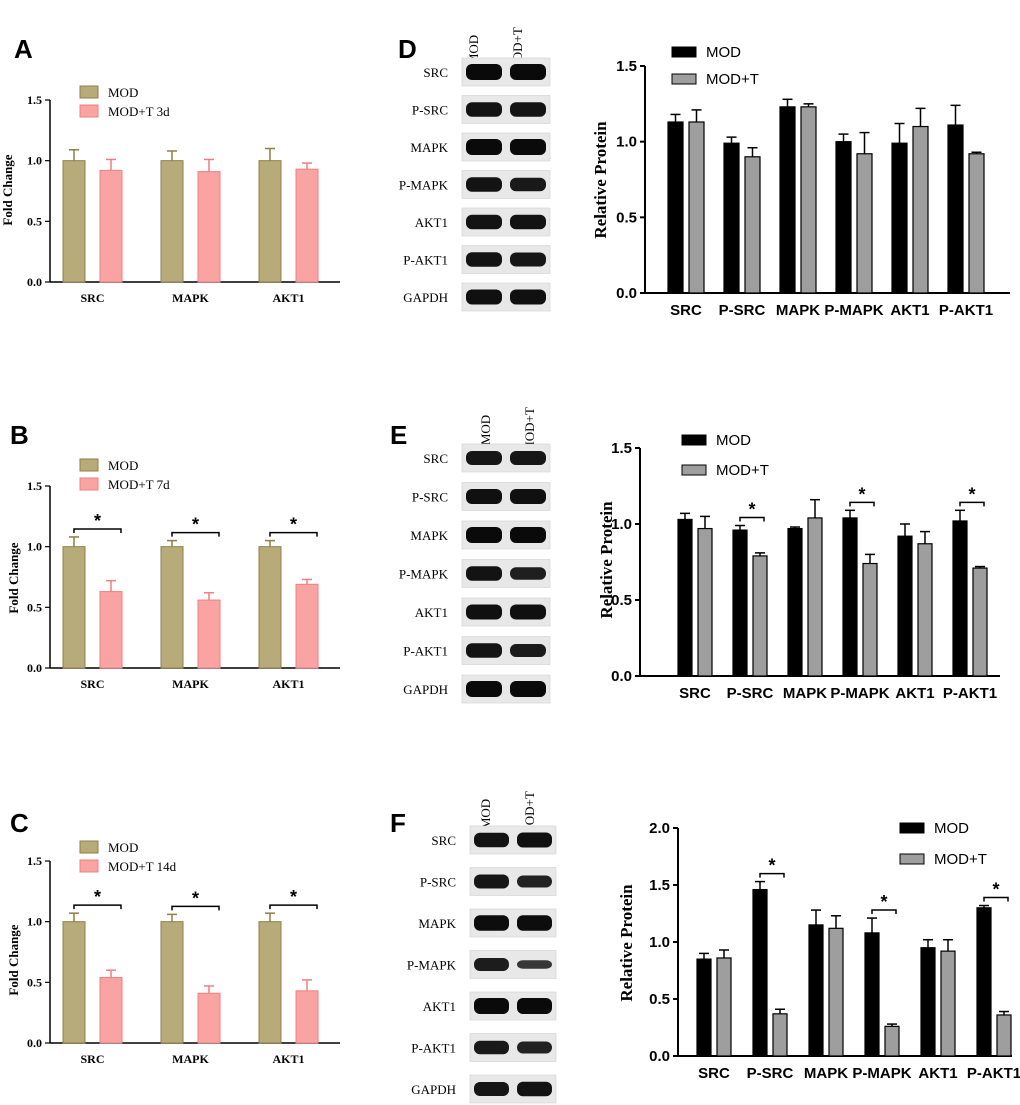  Describe the element at coordinates (861, 494) in the screenshot. I see `chart-e-significance-star: *` at that location.